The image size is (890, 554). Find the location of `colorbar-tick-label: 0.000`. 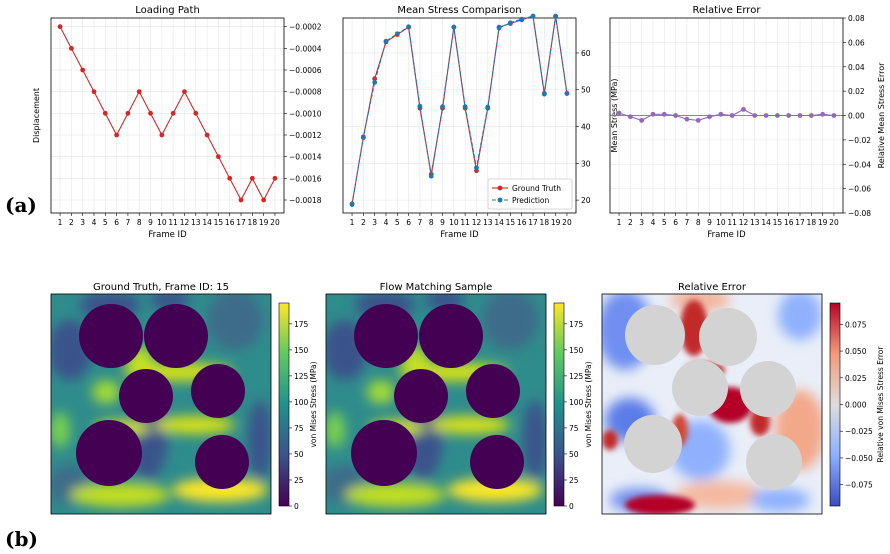

colorbar-tick-label: 0.000 is located at coordinates (856, 405).